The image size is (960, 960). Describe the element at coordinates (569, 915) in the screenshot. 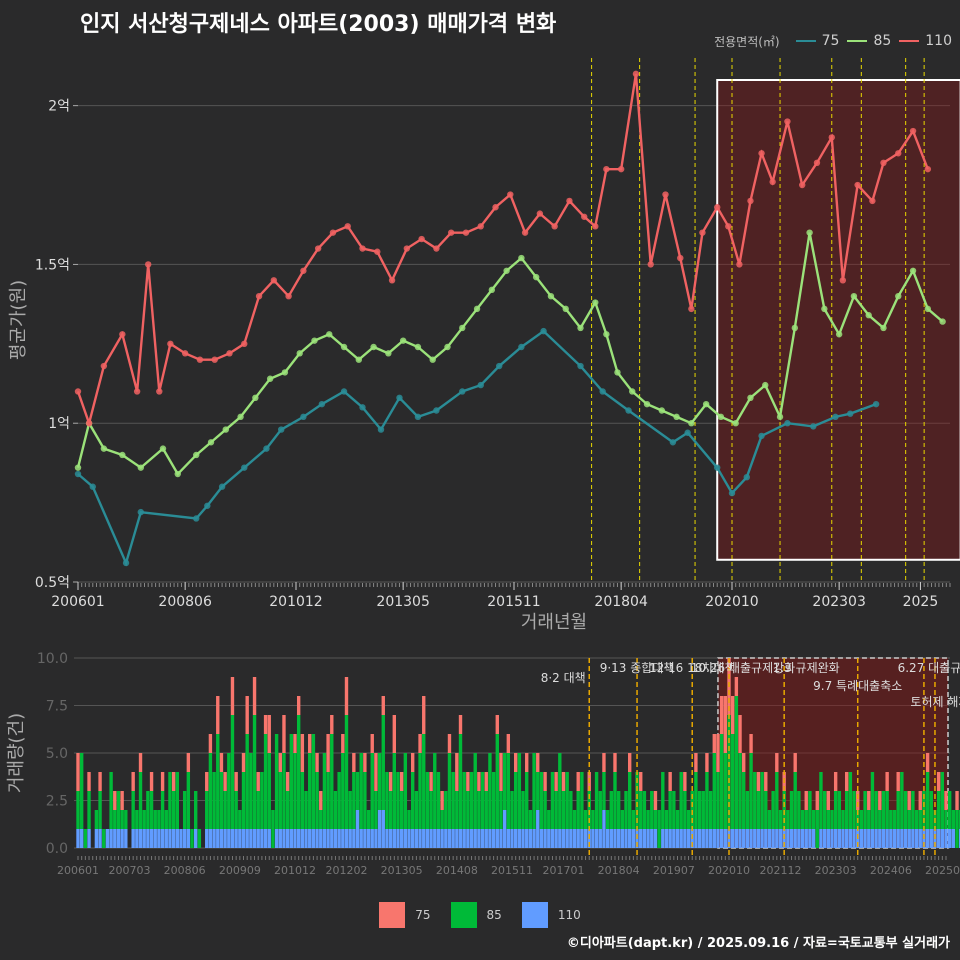

I see `volume-legend-label-110: 110` at that location.